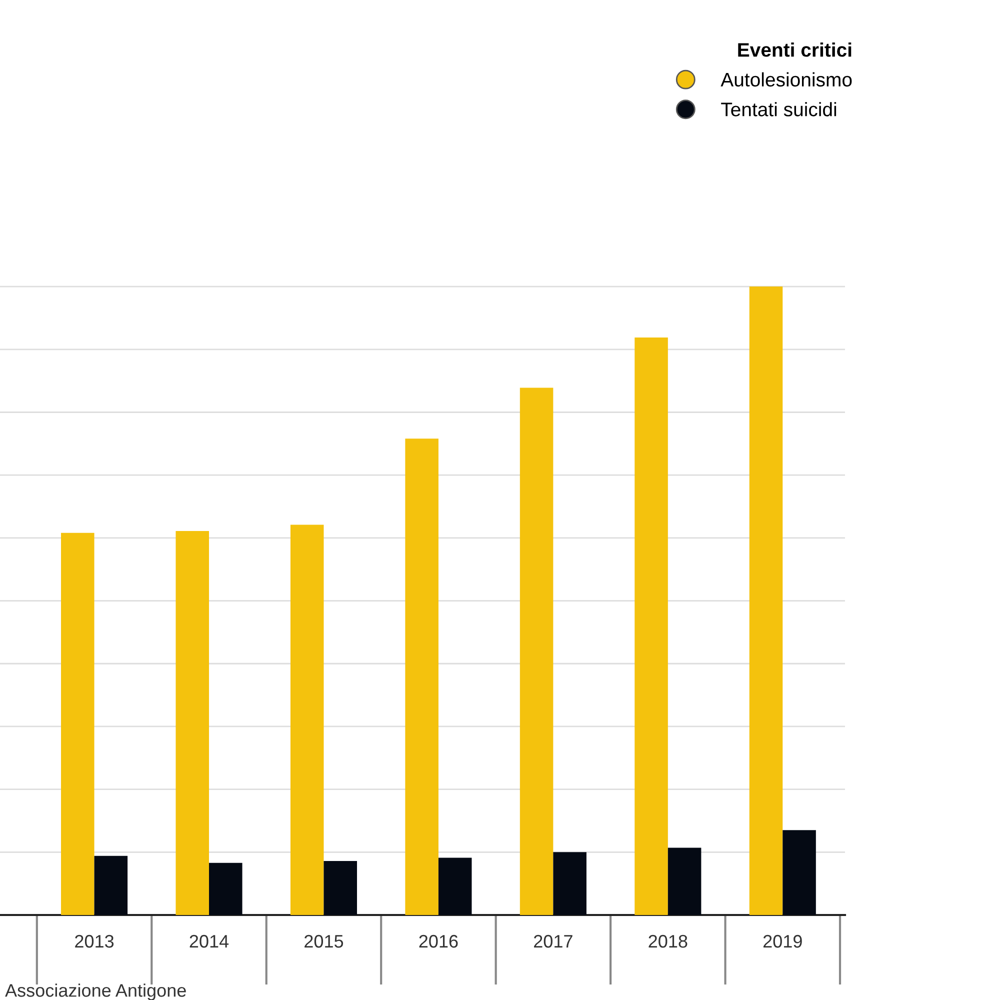 The width and height of the screenshot is (988, 1000). I want to click on text: Associazione Antigone, so click(95, 992).